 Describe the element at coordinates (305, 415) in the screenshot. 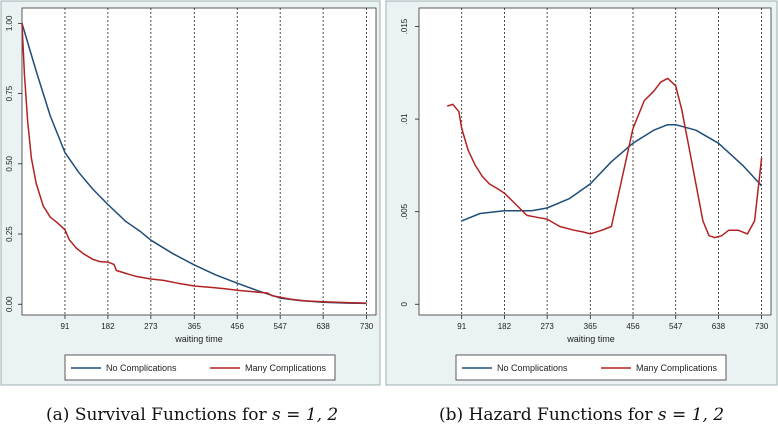

I see `caption-a-math: s = 1, 2` at that location.